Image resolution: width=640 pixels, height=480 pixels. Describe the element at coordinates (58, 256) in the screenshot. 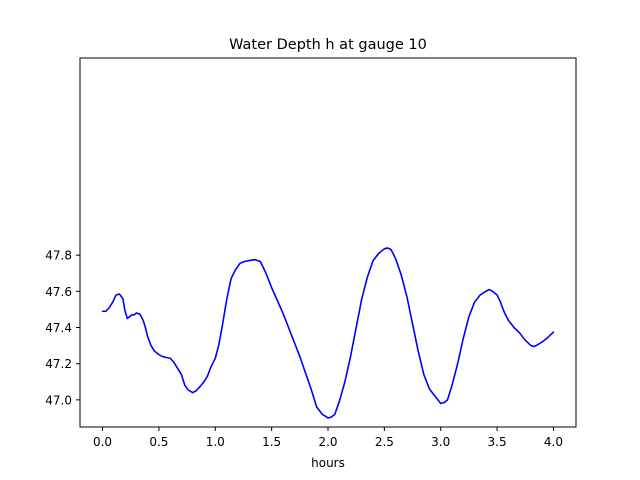

I see `y-tick-label: 47.8` at that location.